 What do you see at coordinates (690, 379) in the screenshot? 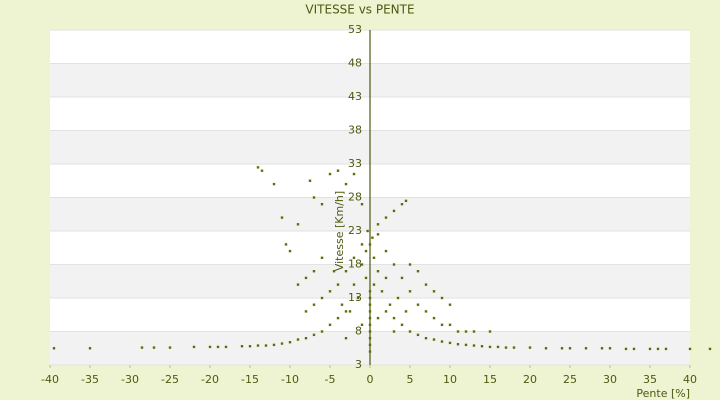
I see `x-tick-label: 40` at bounding box center [690, 379].